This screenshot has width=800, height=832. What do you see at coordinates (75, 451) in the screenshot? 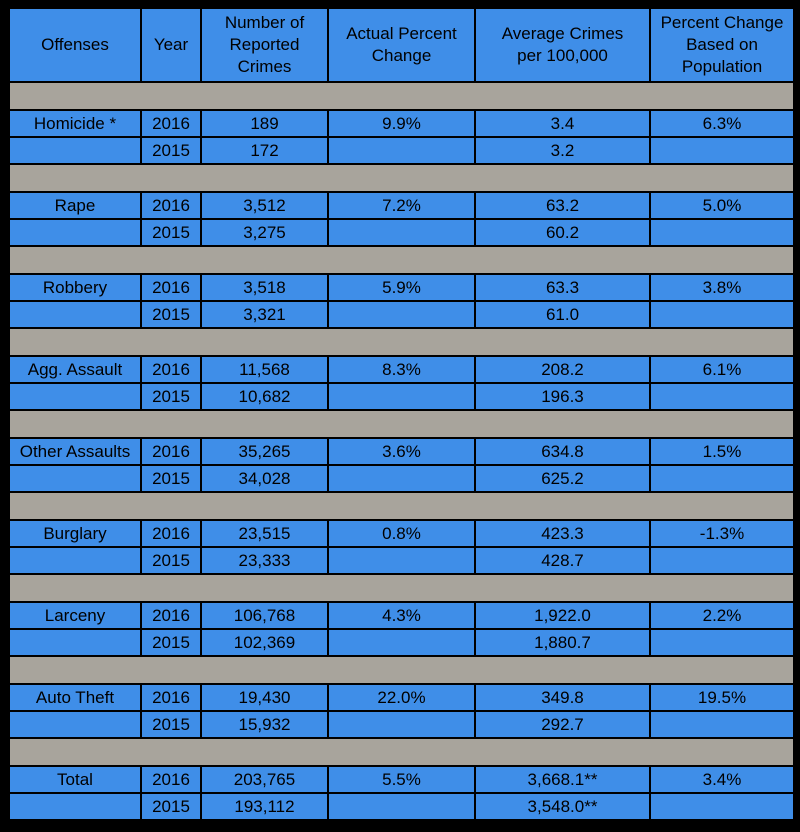
I see `offense-cell: Other Assaults` at bounding box center [75, 451].